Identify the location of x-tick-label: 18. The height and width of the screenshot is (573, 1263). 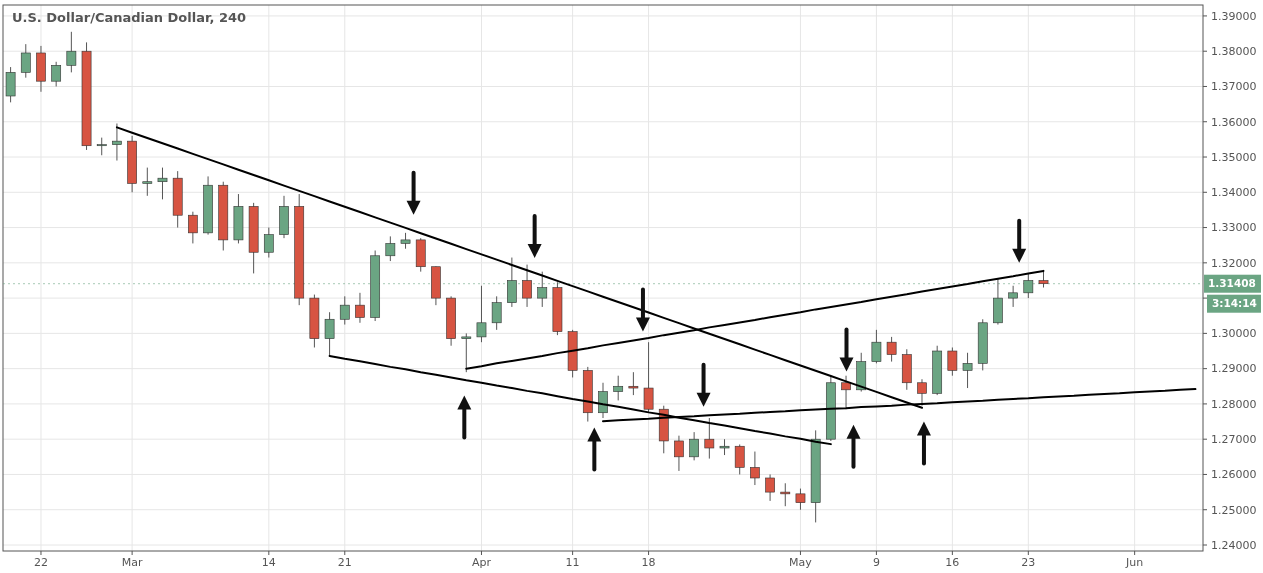
(648, 562).